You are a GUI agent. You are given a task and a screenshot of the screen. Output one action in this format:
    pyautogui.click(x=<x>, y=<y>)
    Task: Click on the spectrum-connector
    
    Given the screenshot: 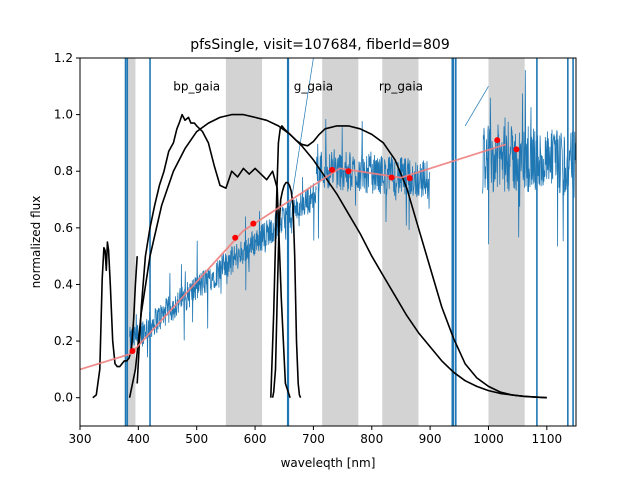 What is the action you would take?
    pyautogui.click(x=476, y=106)
    